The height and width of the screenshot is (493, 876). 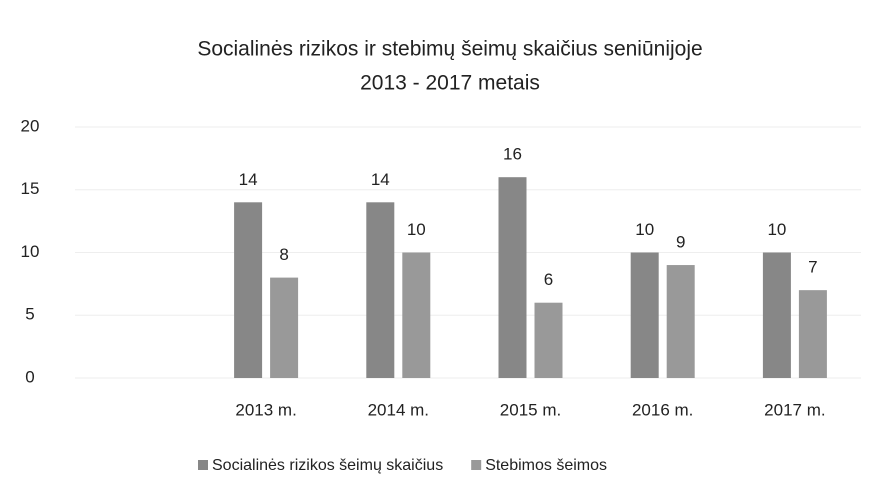 I want to click on y-tick-label: 10, so click(x=30, y=251).